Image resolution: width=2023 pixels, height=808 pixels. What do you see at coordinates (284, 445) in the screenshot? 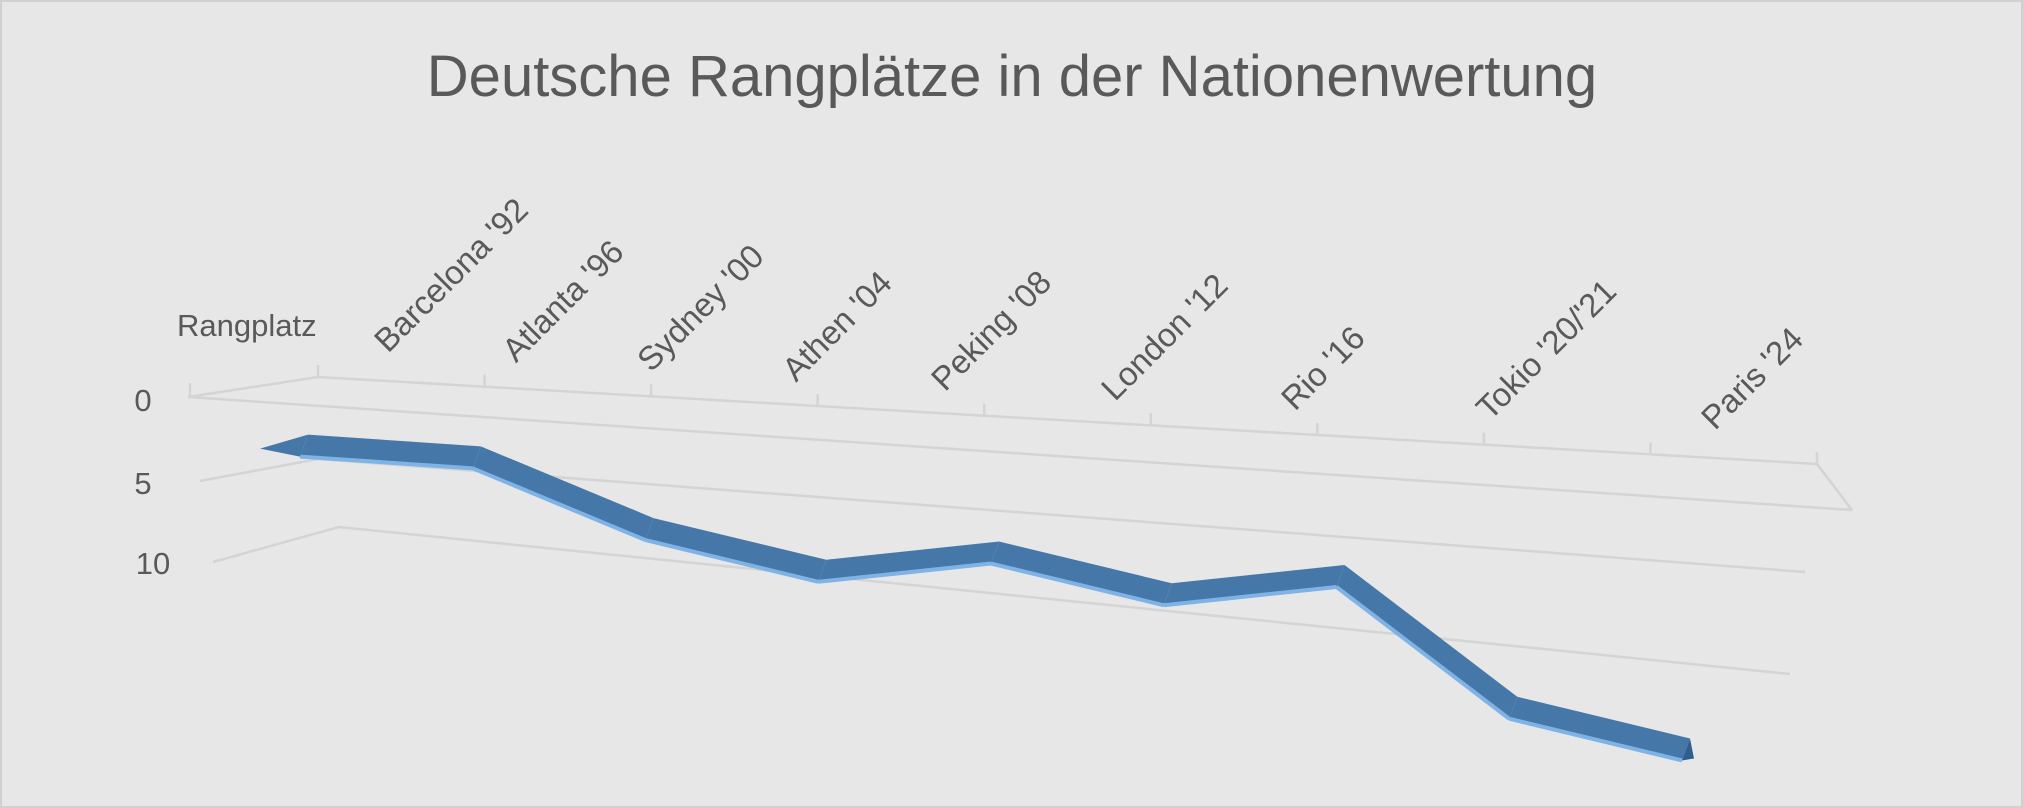
I see `ribbon-cap-start` at bounding box center [284, 445].